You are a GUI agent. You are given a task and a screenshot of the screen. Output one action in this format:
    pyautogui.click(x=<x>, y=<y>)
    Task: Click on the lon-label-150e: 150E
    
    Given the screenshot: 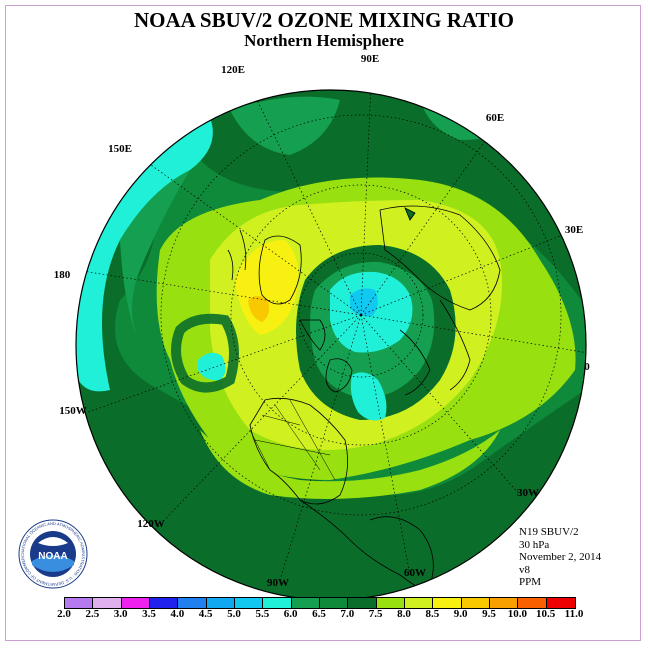 What is the action you would take?
    pyautogui.click(x=120, y=149)
    